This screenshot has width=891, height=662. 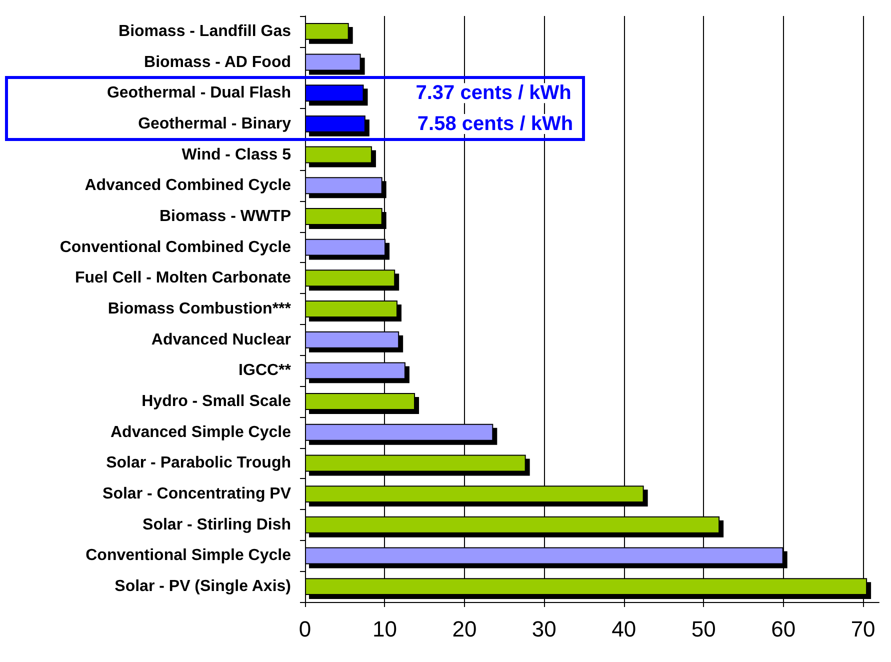 I want to click on x-tick-label: 40, so click(x=624, y=629).